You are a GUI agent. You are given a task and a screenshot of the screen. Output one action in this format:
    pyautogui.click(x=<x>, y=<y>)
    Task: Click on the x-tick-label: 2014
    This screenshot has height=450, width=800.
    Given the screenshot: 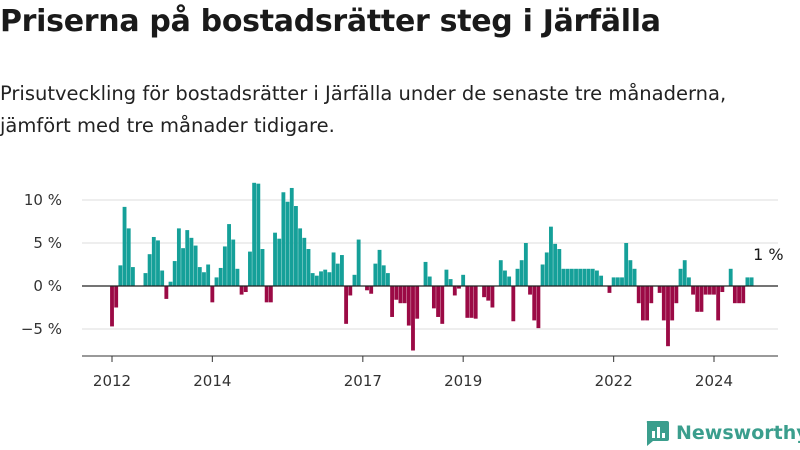 What is the action you would take?
    pyautogui.click(x=212, y=381)
    